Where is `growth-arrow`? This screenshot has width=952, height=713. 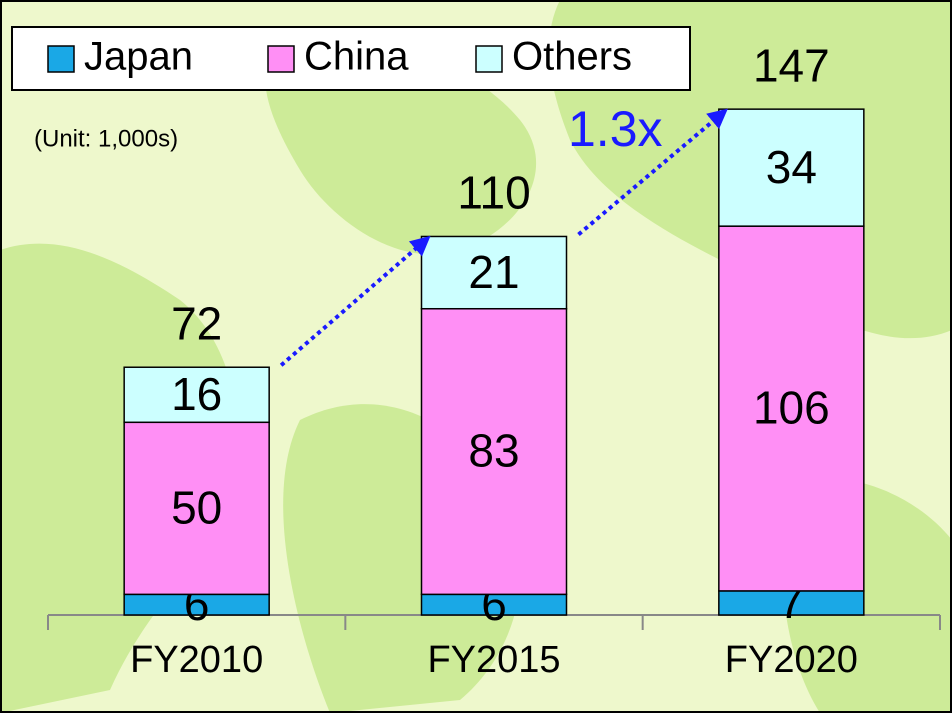 growth-arrow is located at coordinates (355, 301).